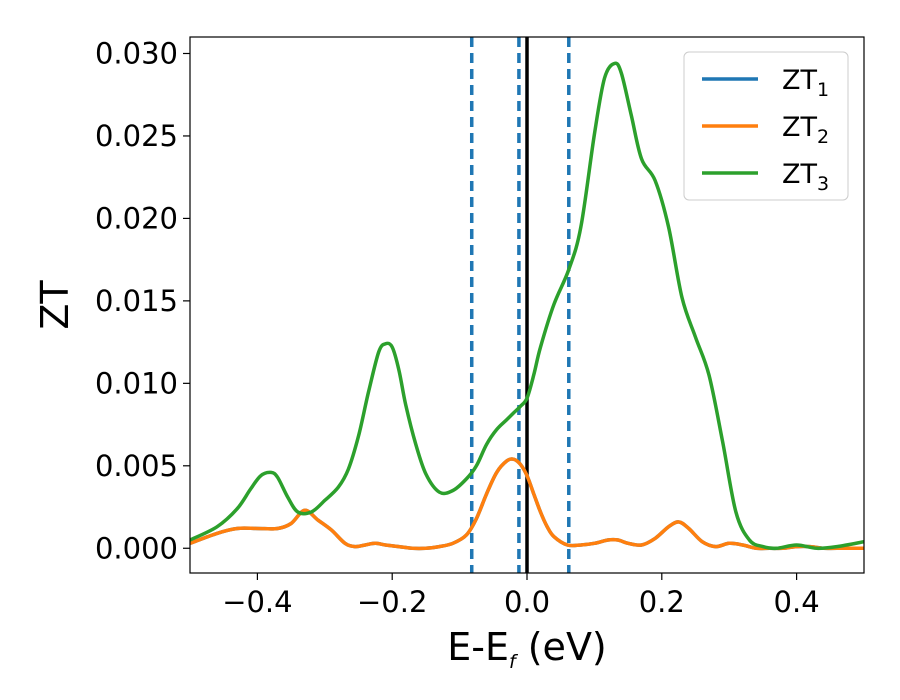 The width and height of the screenshot is (900, 700). I want to click on x-tick-label: 0.2, so click(662, 602).